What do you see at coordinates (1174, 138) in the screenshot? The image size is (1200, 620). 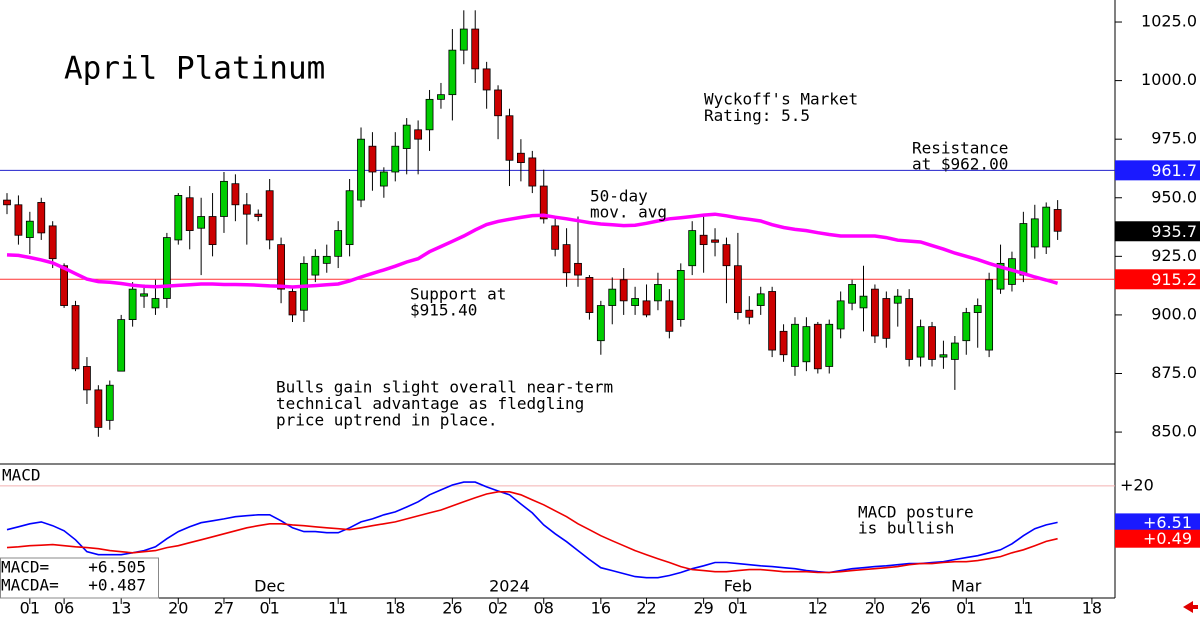 I see `y-tick-label: 975.0` at bounding box center [1174, 138].